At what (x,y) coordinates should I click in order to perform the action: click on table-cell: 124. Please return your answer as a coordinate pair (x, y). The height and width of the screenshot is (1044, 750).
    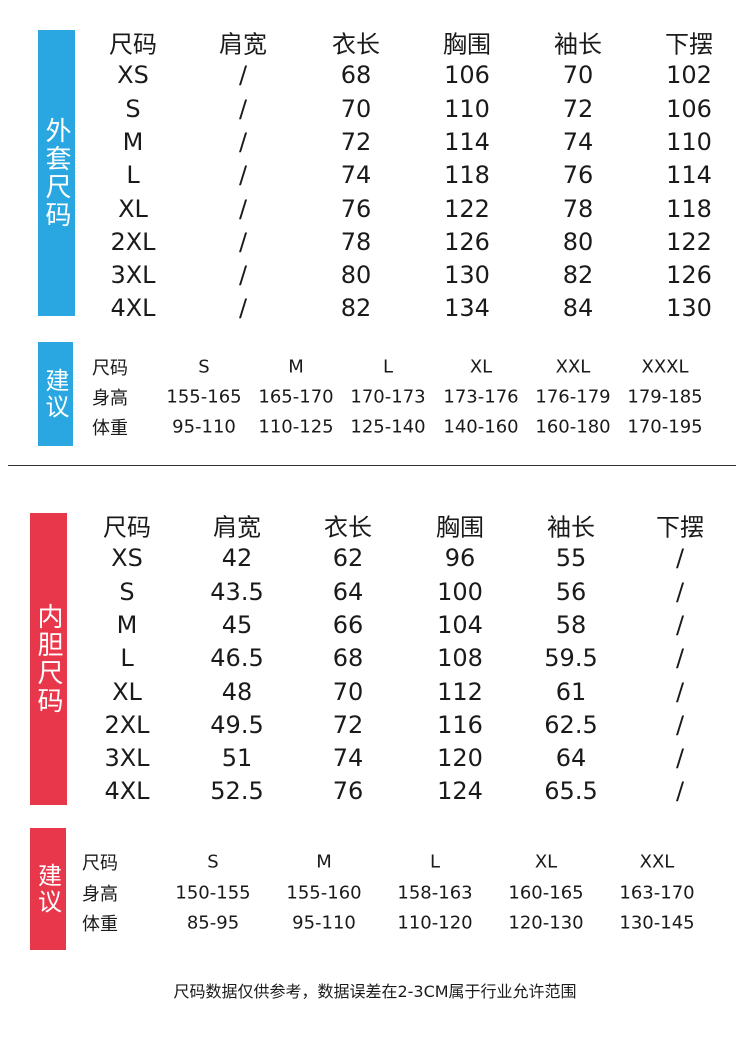
    Looking at the image, I should click on (460, 791).